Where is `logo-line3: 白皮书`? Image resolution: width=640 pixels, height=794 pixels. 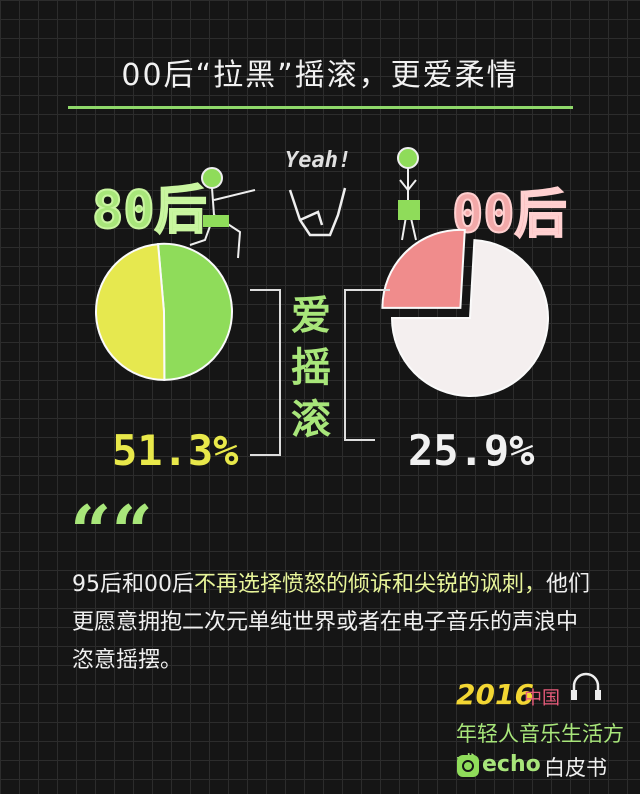 logo-line3: 白皮书 is located at coordinates (575, 768).